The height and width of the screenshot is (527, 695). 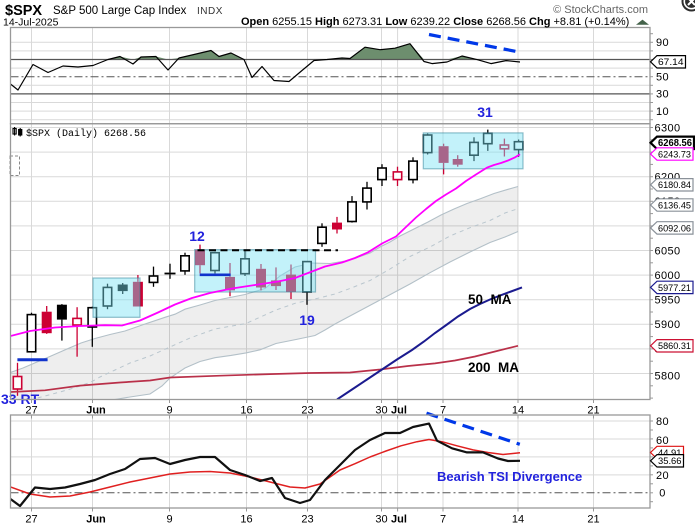 What do you see at coordinates (509, 476) in the screenshot?
I see `svg-text: Bearish TSI Divergence` at bounding box center [509, 476].